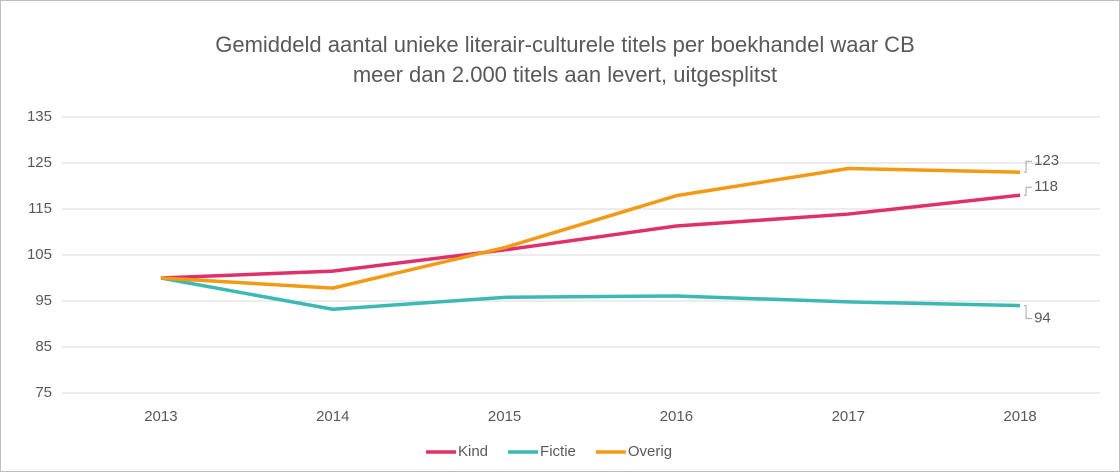 The image size is (1120, 472). I want to click on x-tick-label: 2016, so click(676, 416).